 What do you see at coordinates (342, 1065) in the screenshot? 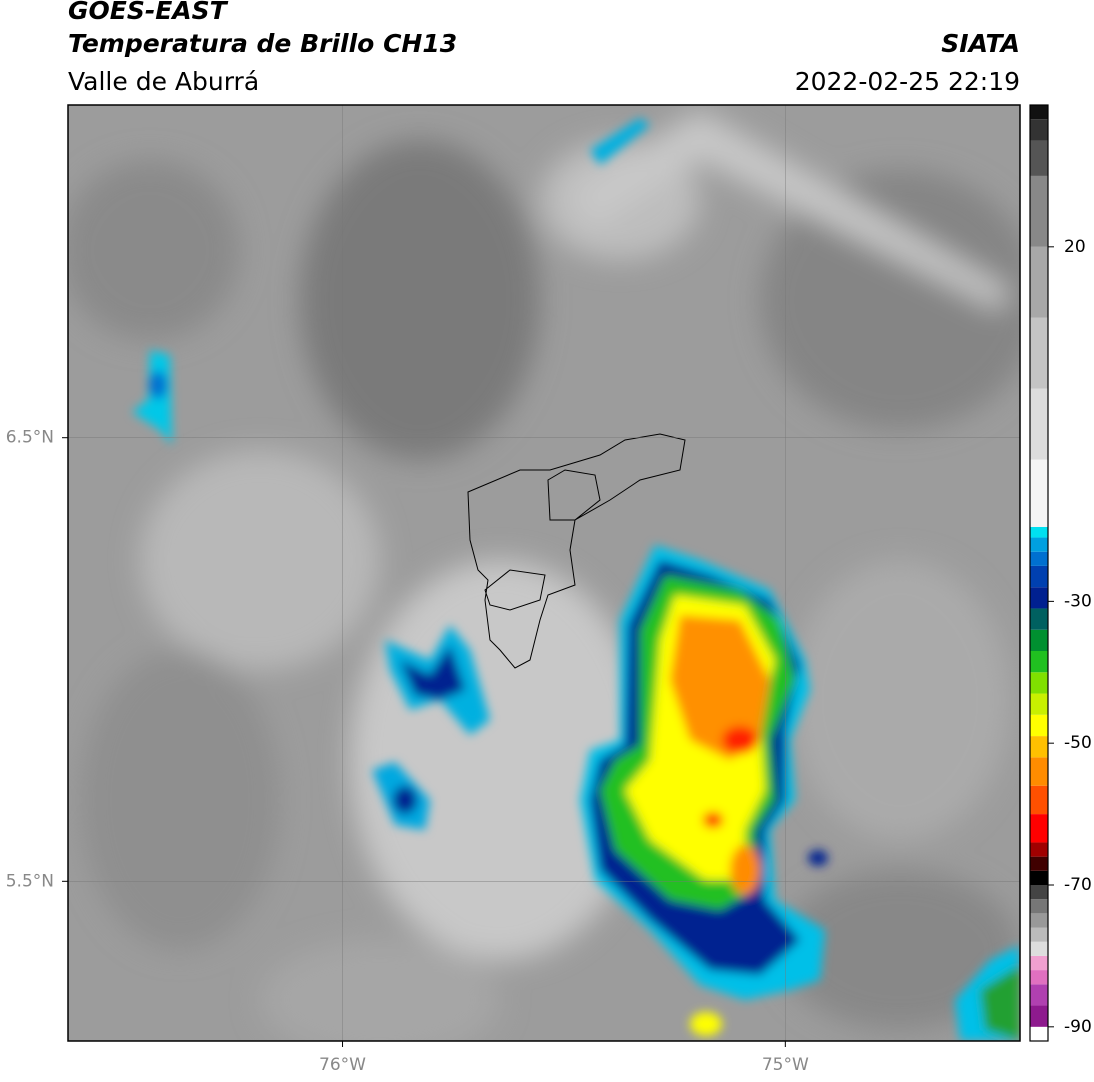
I see `x-tick-label: 76°W` at bounding box center [342, 1065].